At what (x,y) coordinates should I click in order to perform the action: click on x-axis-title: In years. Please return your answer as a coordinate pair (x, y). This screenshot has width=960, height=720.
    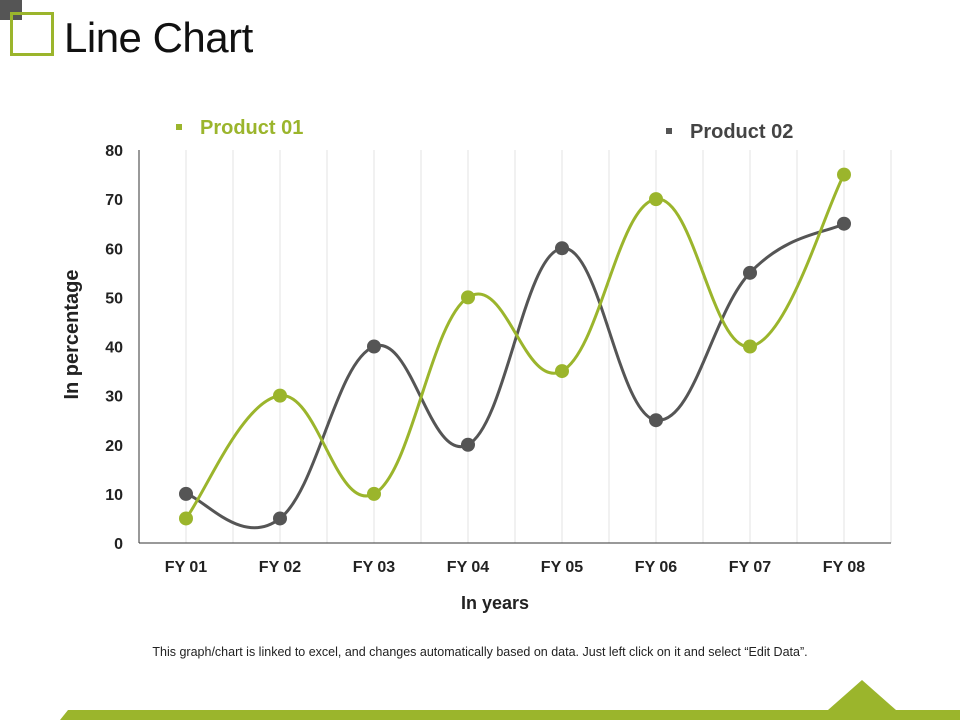
    Looking at the image, I should click on (495, 603).